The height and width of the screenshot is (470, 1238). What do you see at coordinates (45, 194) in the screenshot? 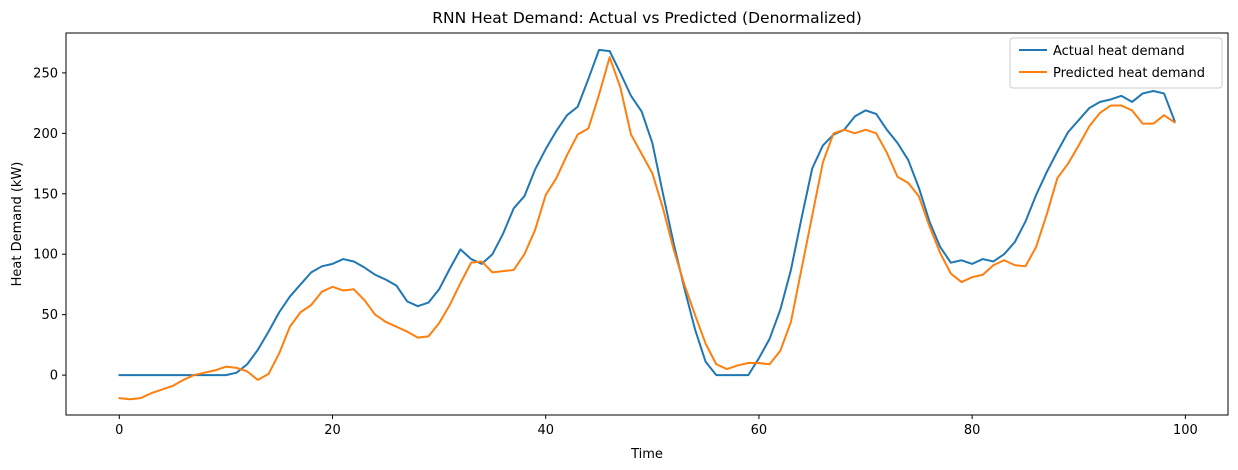
I see `y-tick-label: 150` at bounding box center [45, 194].